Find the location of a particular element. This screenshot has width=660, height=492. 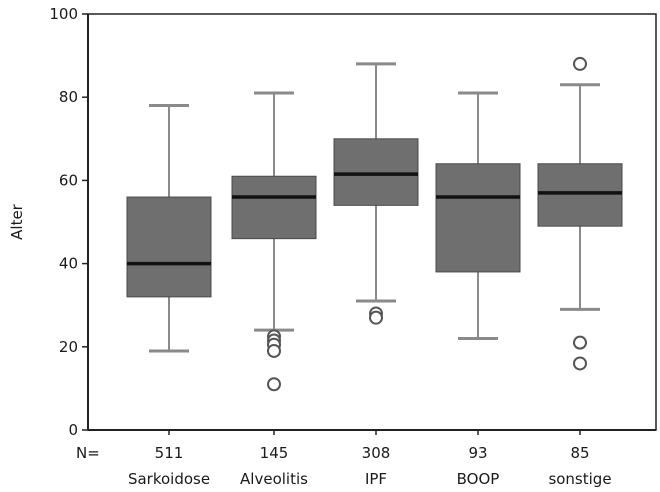

y-tick-label: 40 is located at coordinates (68, 264).